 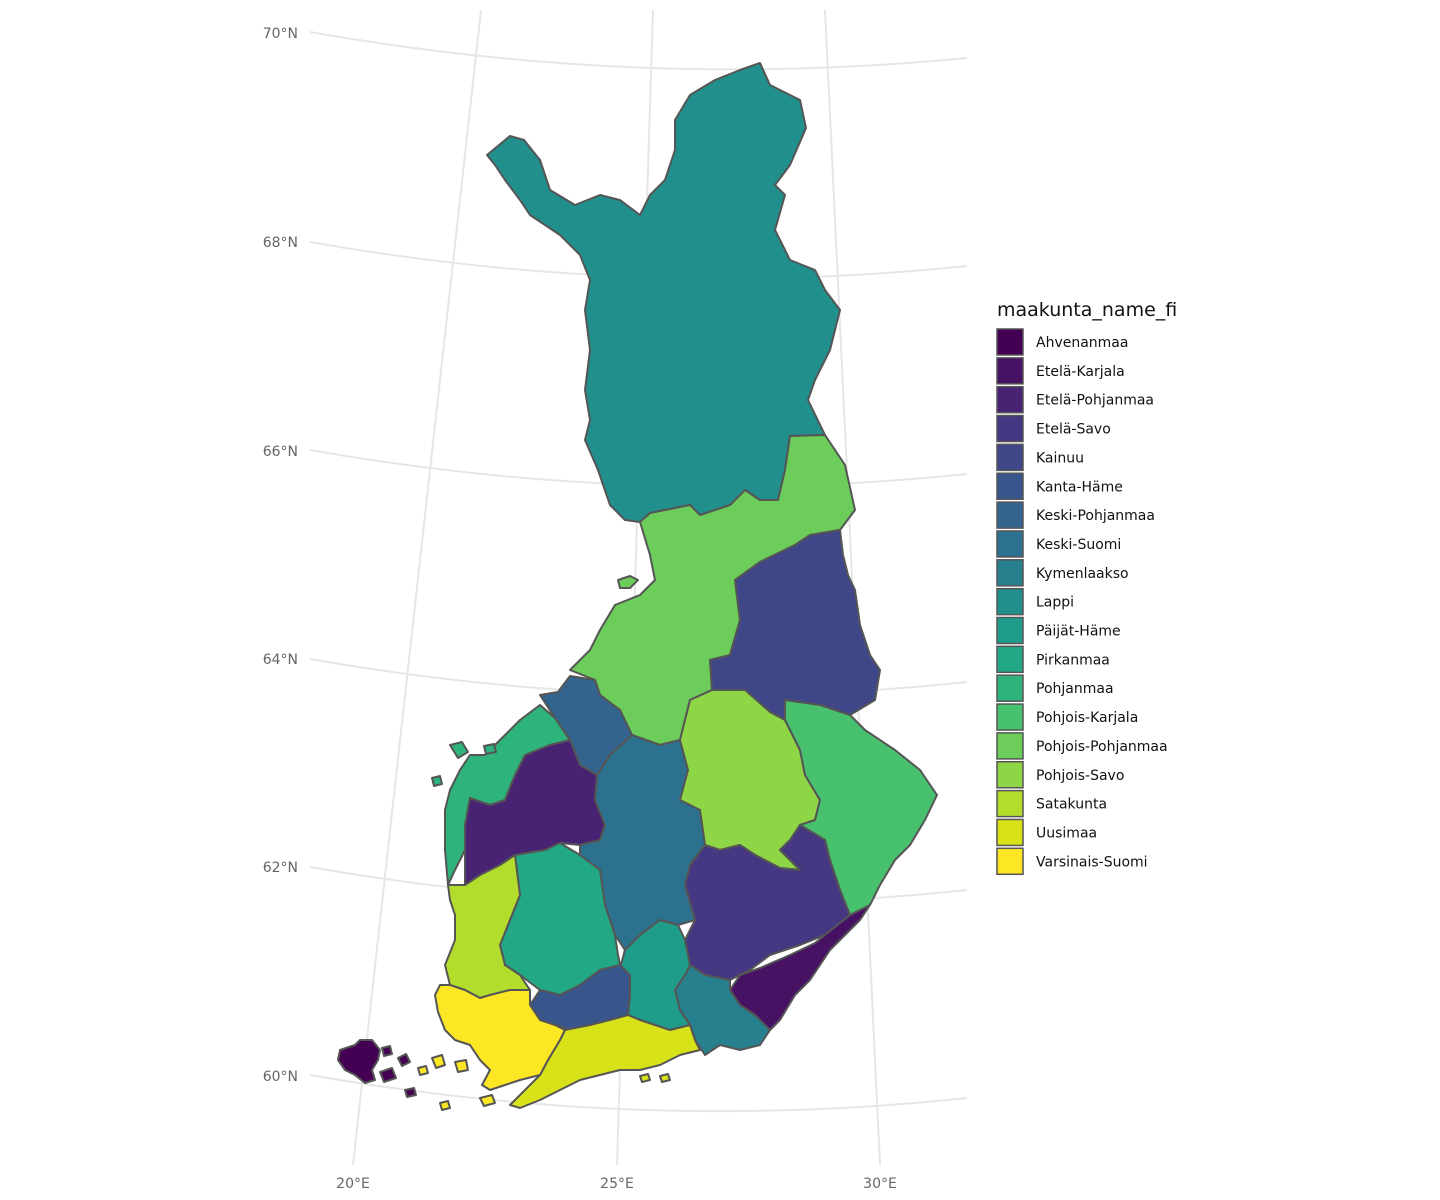 I want to click on lon-label-30: 30°E, so click(x=880, y=1184).